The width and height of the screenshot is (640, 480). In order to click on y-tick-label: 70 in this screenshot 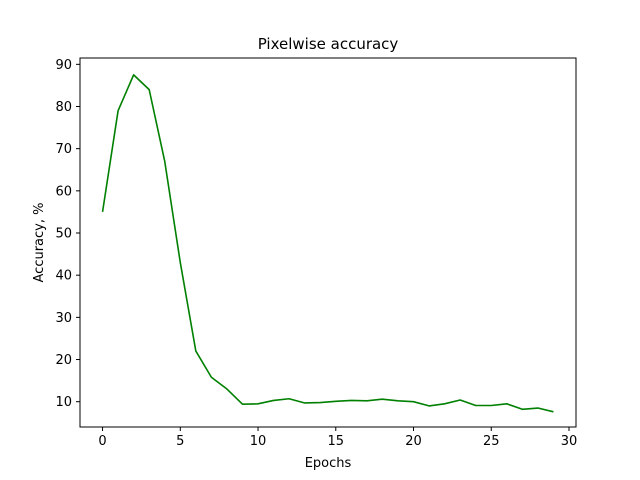, I will do `click(63, 149)`.